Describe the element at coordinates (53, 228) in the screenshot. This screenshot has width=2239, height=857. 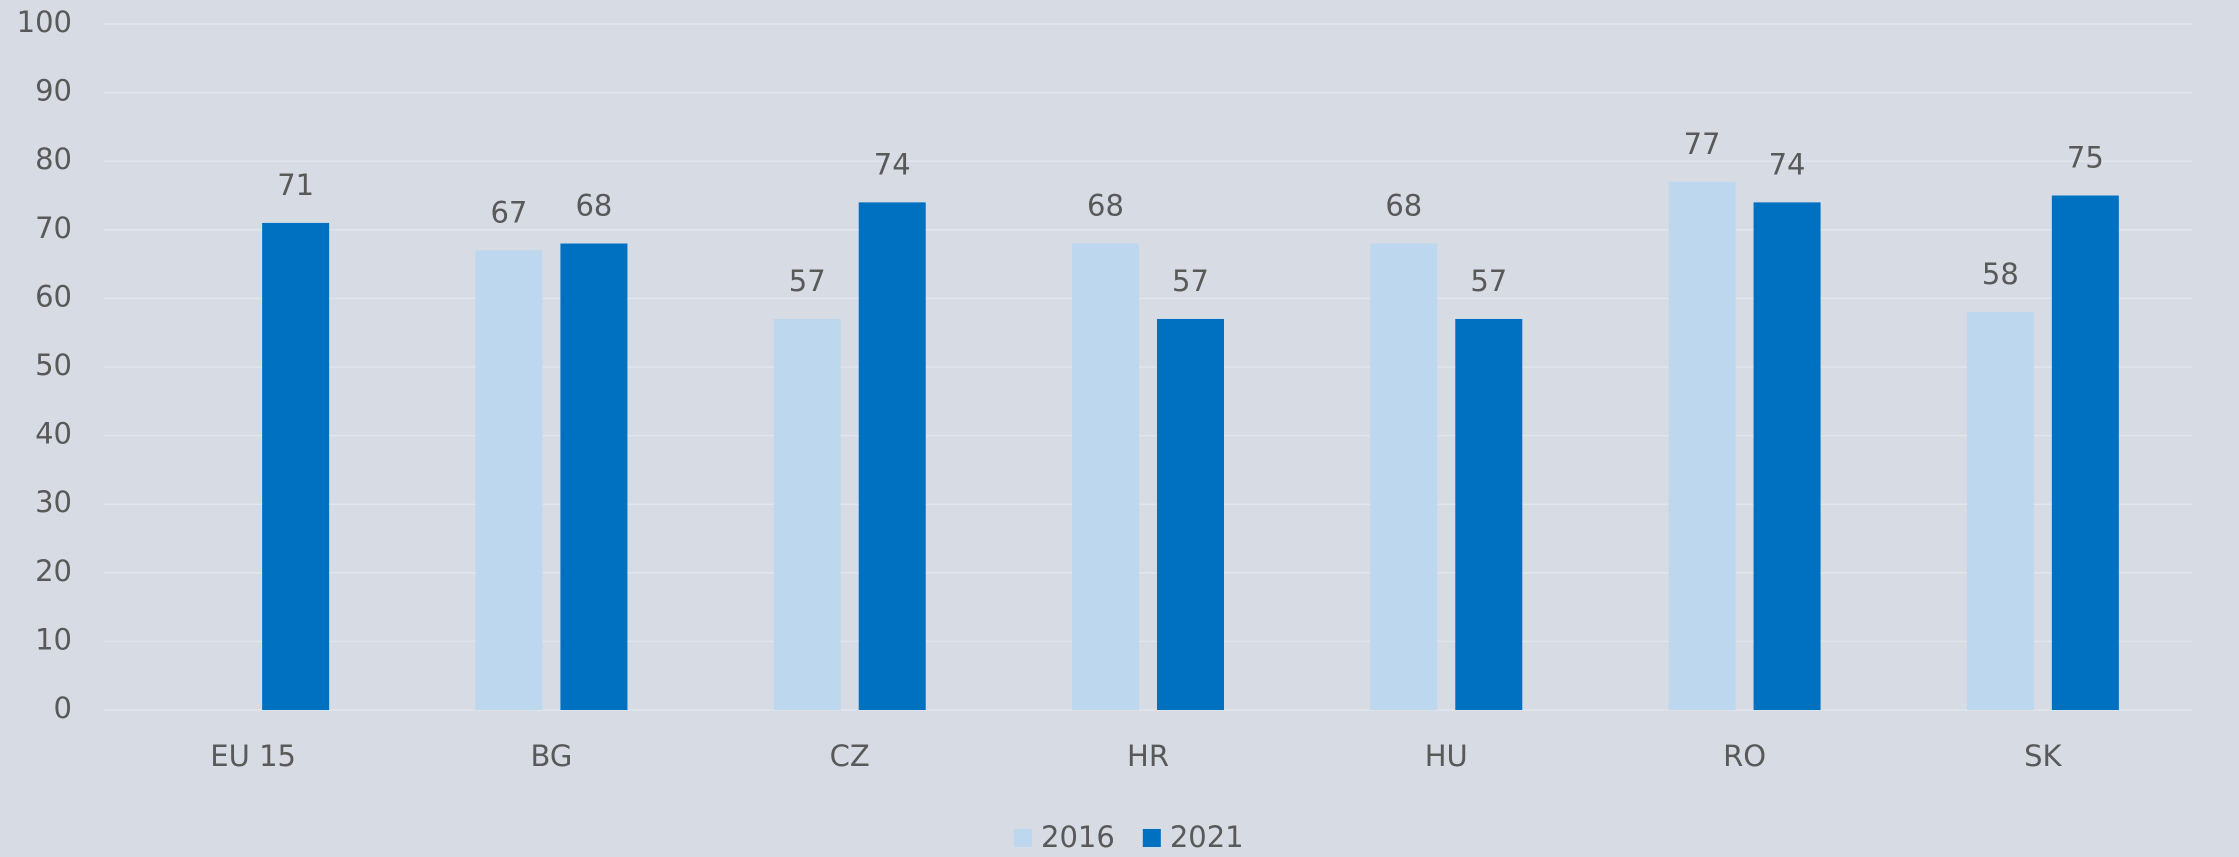
I see `y-tick-label: 70` at that location.